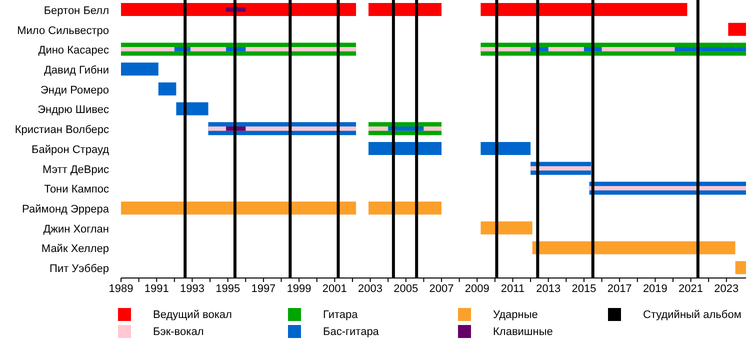  What do you see at coordinates (178, 332) in the screenshot?
I see `legend-label: Бэк-вокал` at bounding box center [178, 332].